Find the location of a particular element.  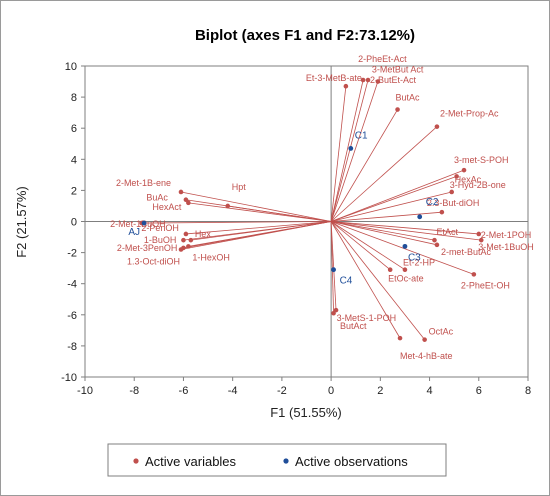

legend-label-variables: Active variables is located at coordinates (191, 461).